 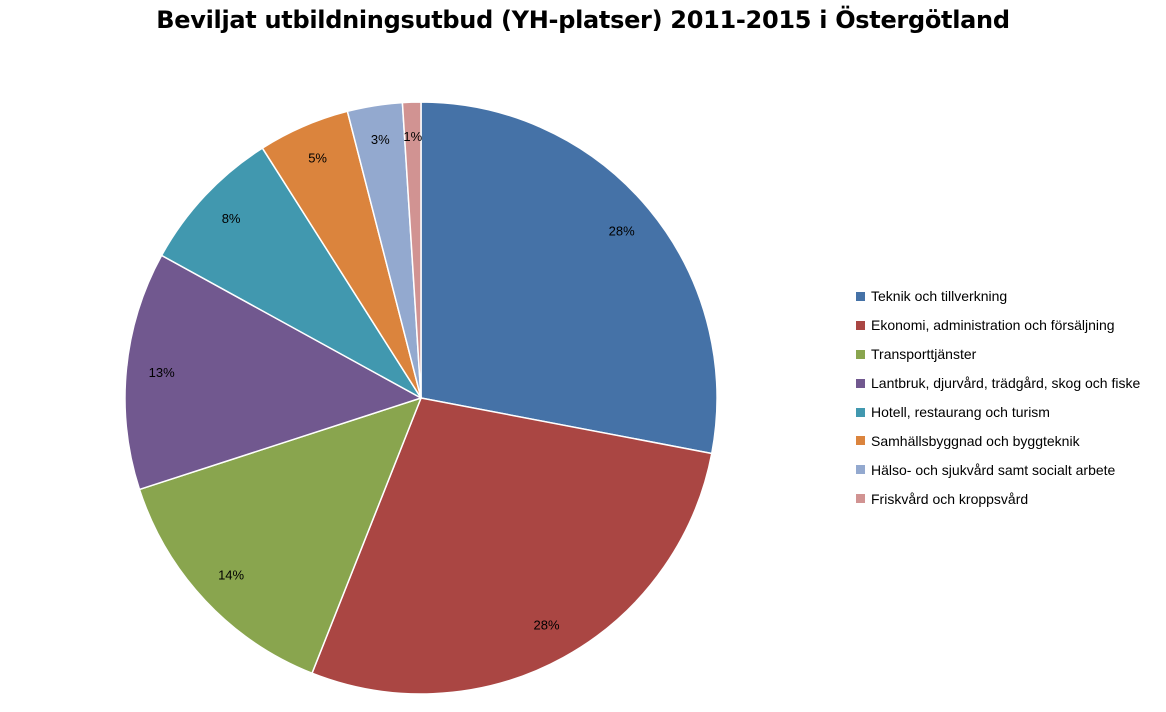 What do you see at coordinates (317, 157) in the screenshot?
I see `slice-data-label-5: 5%` at bounding box center [317, 157].